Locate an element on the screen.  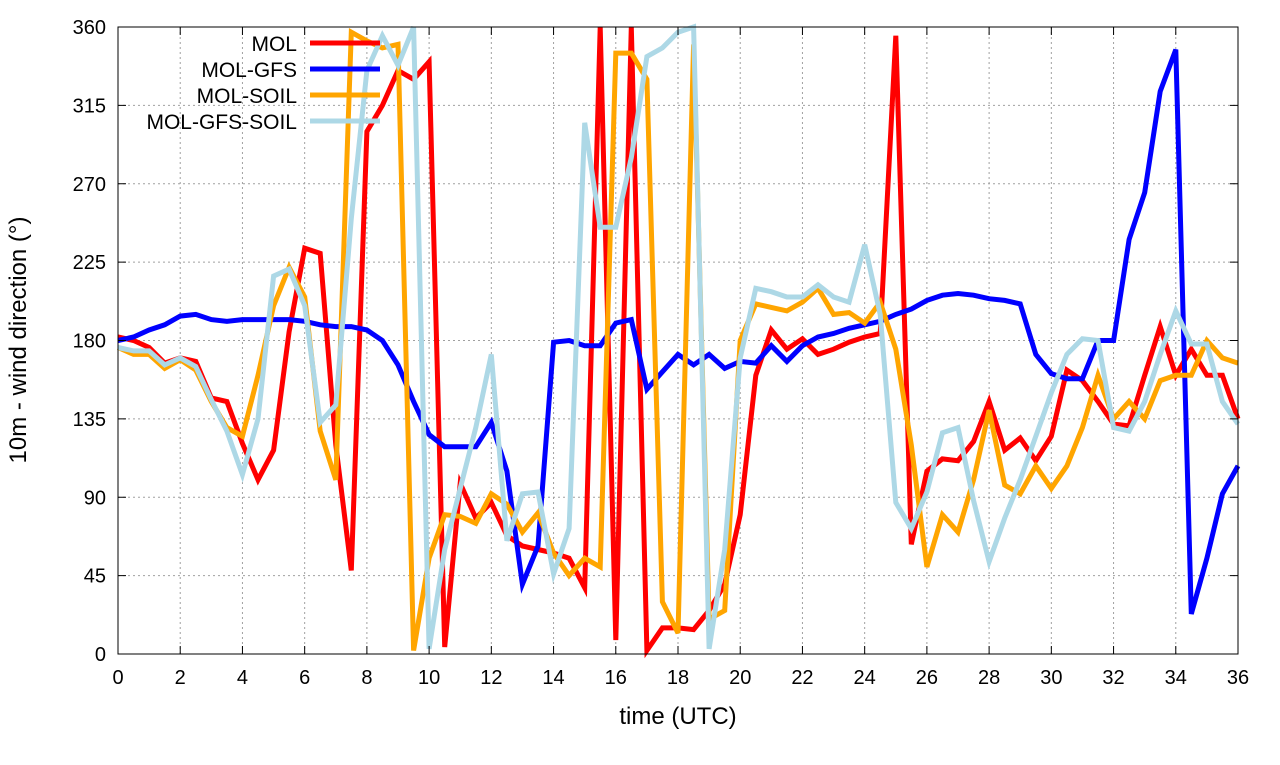
legend-label: MOL is located at coordinates (274, 44).